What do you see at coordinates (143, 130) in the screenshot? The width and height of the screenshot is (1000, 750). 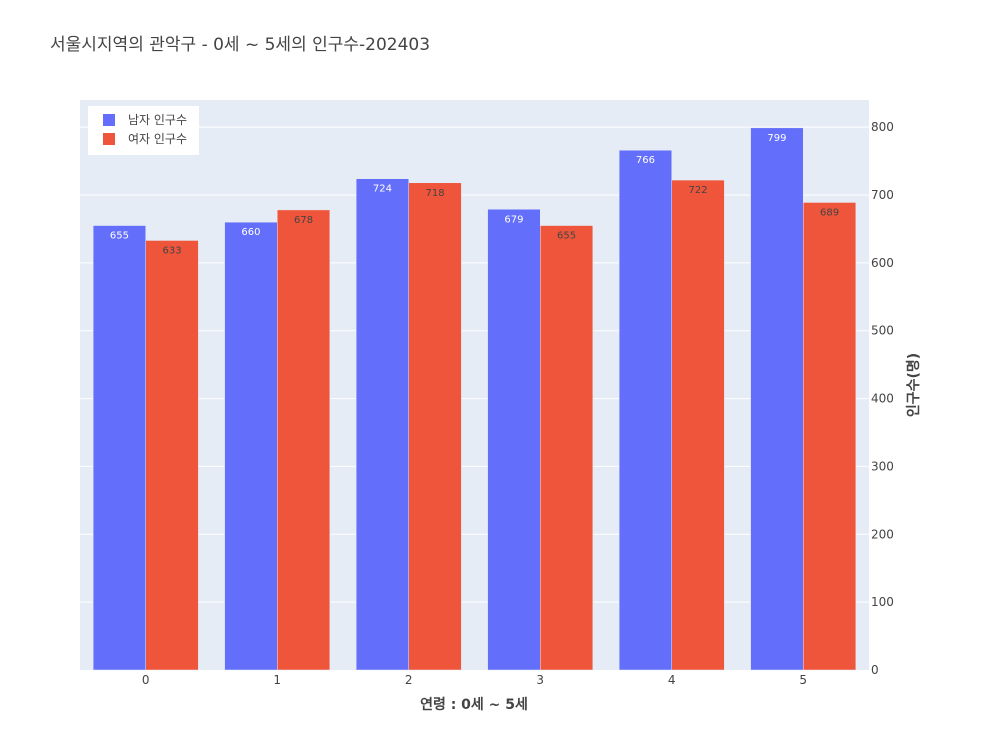 I see `legend: 남자 인구수 여자 인구수` at bounding box center [143, 130].